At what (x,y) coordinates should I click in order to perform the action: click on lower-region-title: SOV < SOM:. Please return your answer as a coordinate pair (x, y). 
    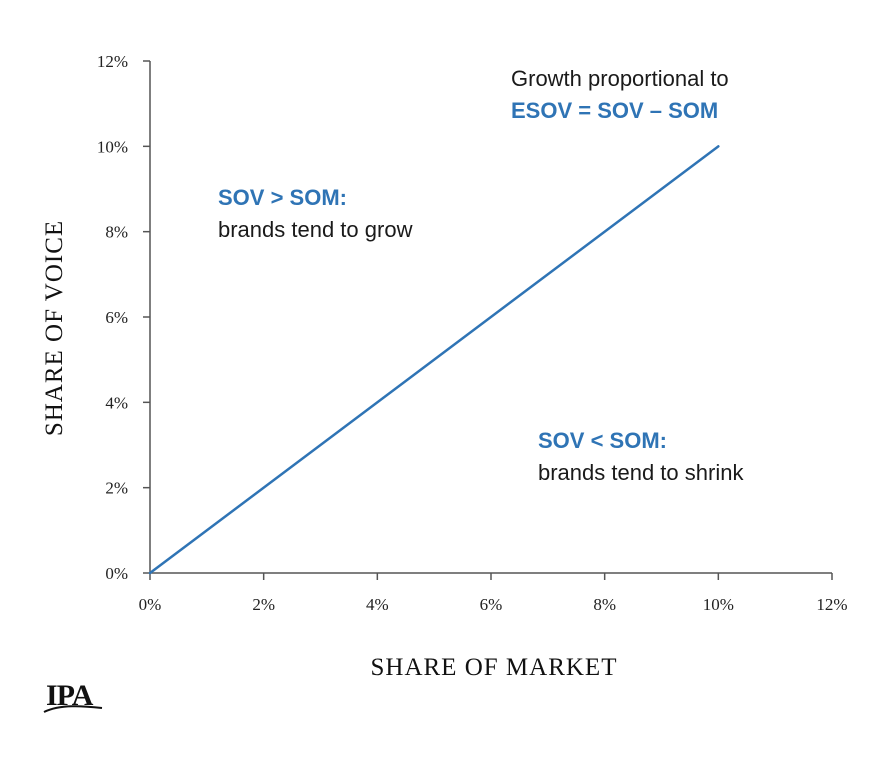
    Looking at the image, I should click on (602, 440).